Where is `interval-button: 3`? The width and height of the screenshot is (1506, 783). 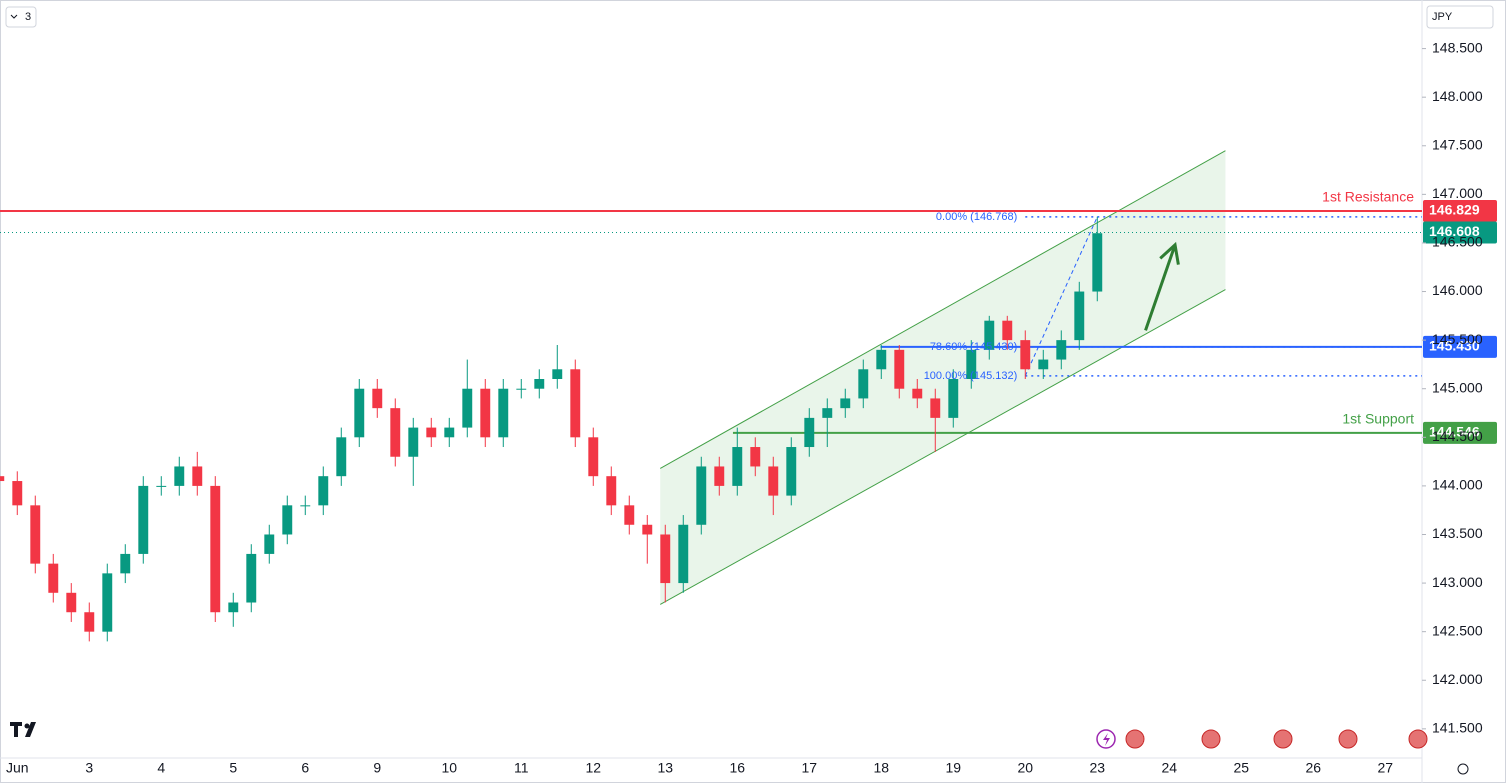 interval-button: 3 is located at coordinates (21, 17).